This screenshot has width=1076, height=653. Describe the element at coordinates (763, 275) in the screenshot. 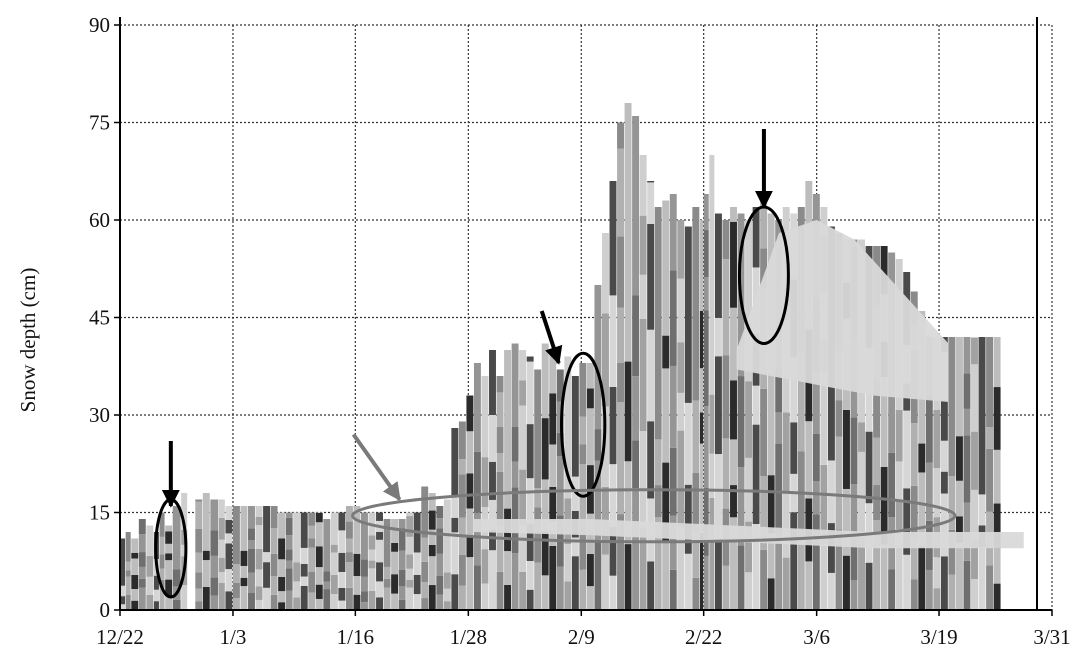

I see `black-ellipse` at that location.